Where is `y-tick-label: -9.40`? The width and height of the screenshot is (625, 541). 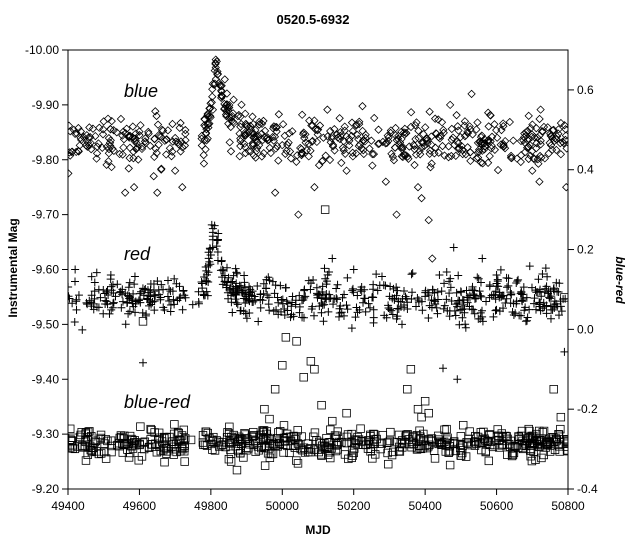 y-tick-label: -9.40 is located at coordinates (46, 379).